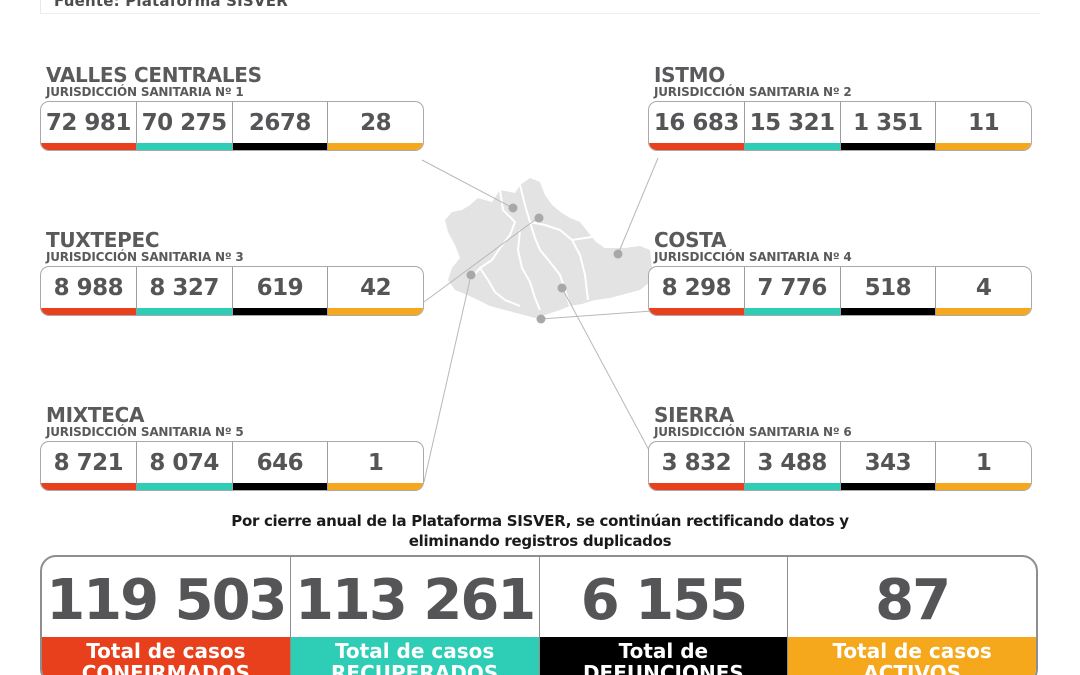 The image size is (1080, 675). I want to click on stat-activos: 11, so click(983, 126).